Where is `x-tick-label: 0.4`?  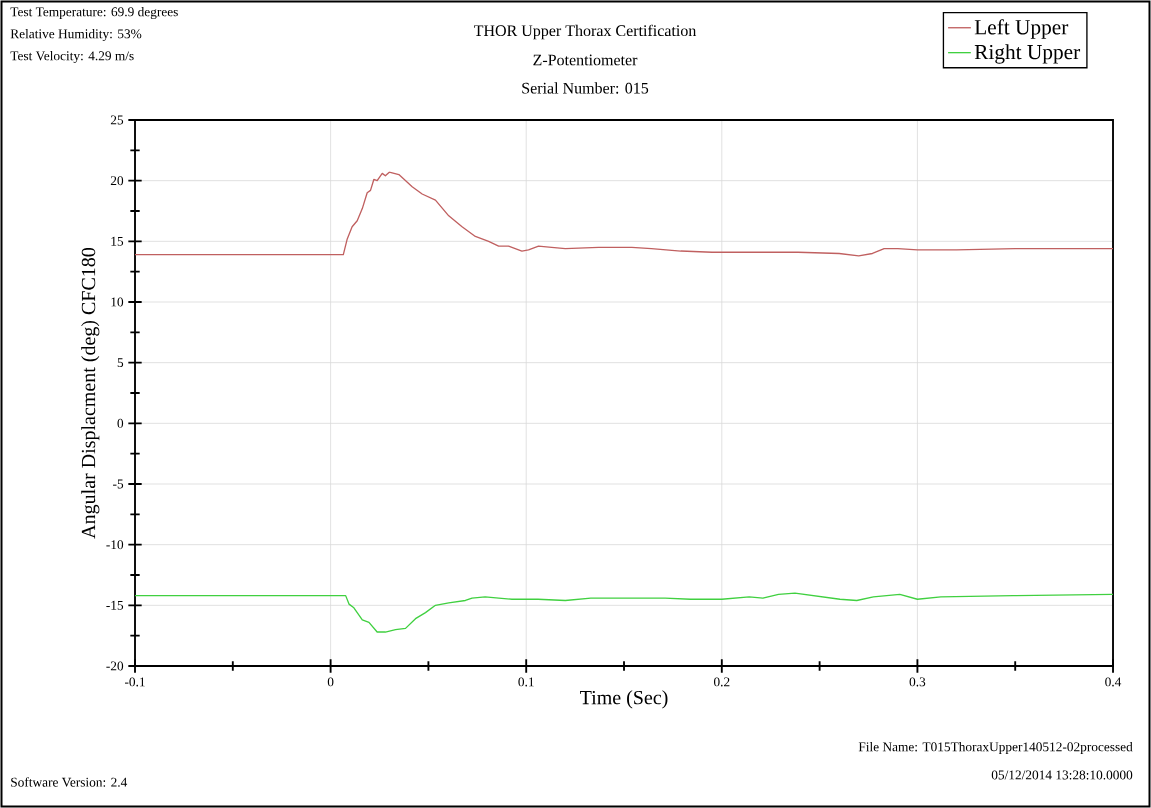 x-tick-label: 0.4 is located at coordinates (1113, 682).